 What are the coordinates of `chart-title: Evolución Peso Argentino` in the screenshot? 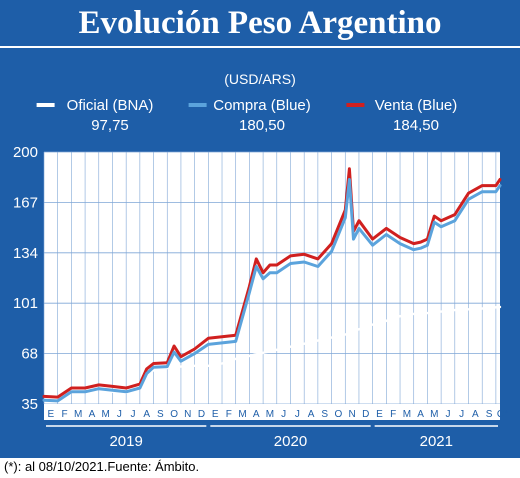 It's located at (260, 23).